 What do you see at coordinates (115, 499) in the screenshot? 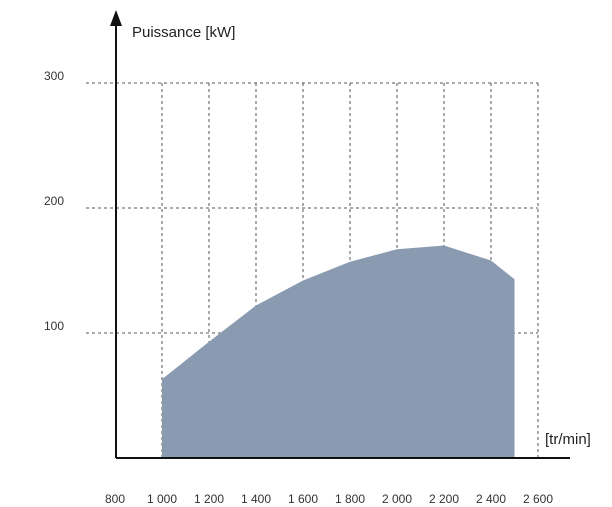
I see `x-tick-label: 800` at bounding box center [115, 499].